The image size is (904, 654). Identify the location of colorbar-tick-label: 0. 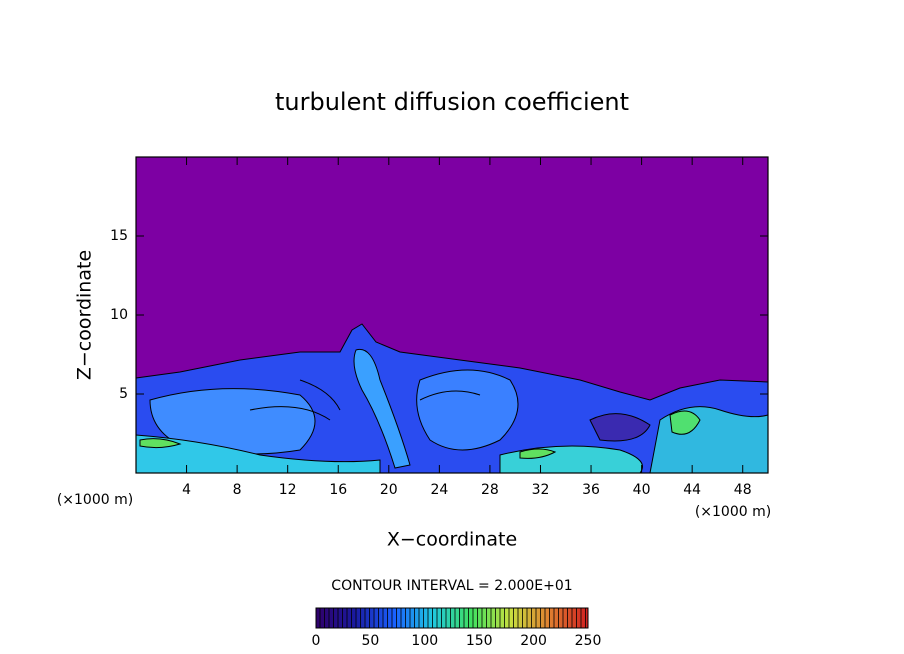
(316, 641).